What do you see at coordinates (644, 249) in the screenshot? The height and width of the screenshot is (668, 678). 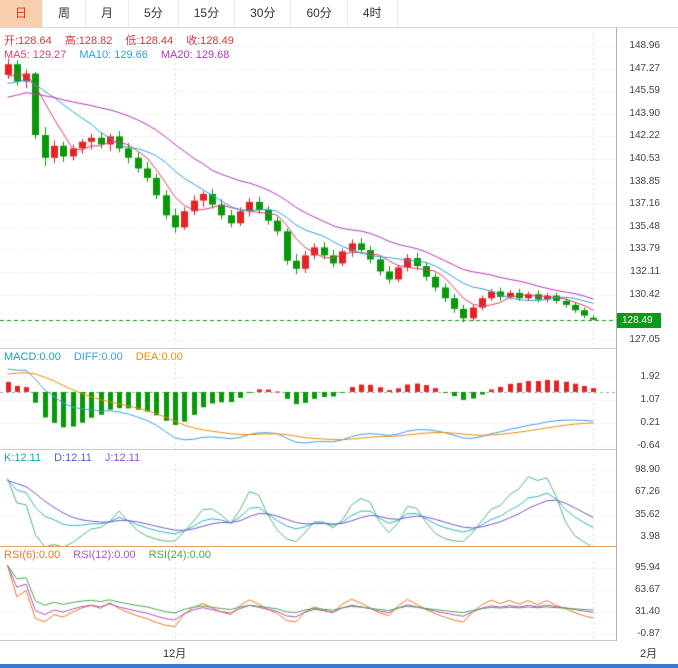 I see `y-axis-tick: 133.79` at bounding box center [644, 249].